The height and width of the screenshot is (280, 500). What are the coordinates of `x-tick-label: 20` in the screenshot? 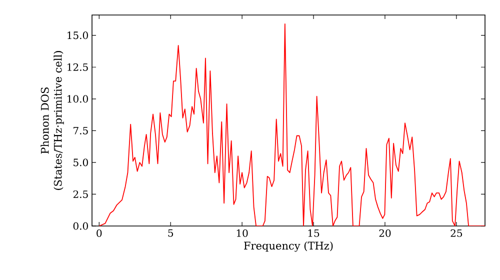 It's located at (385, 233).